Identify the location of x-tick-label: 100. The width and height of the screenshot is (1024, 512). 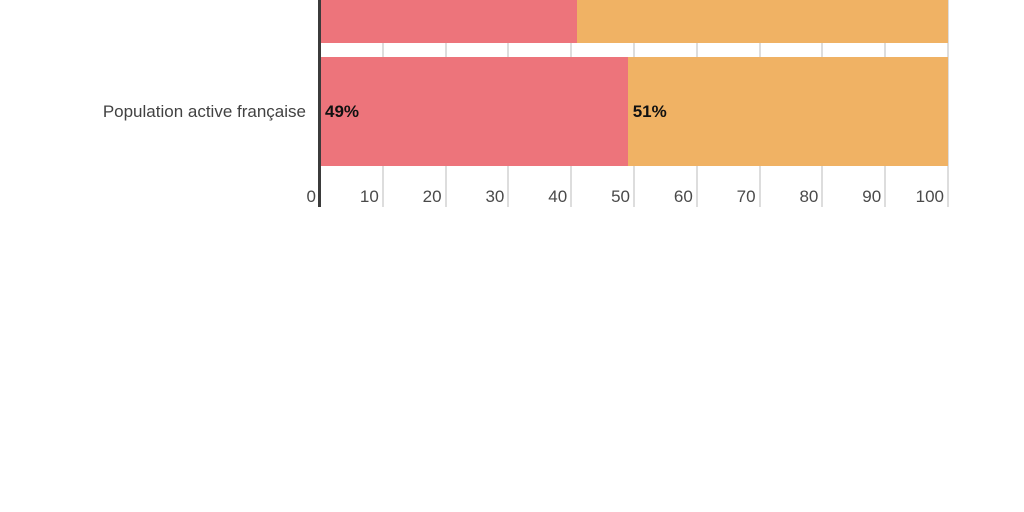
(929, 196).